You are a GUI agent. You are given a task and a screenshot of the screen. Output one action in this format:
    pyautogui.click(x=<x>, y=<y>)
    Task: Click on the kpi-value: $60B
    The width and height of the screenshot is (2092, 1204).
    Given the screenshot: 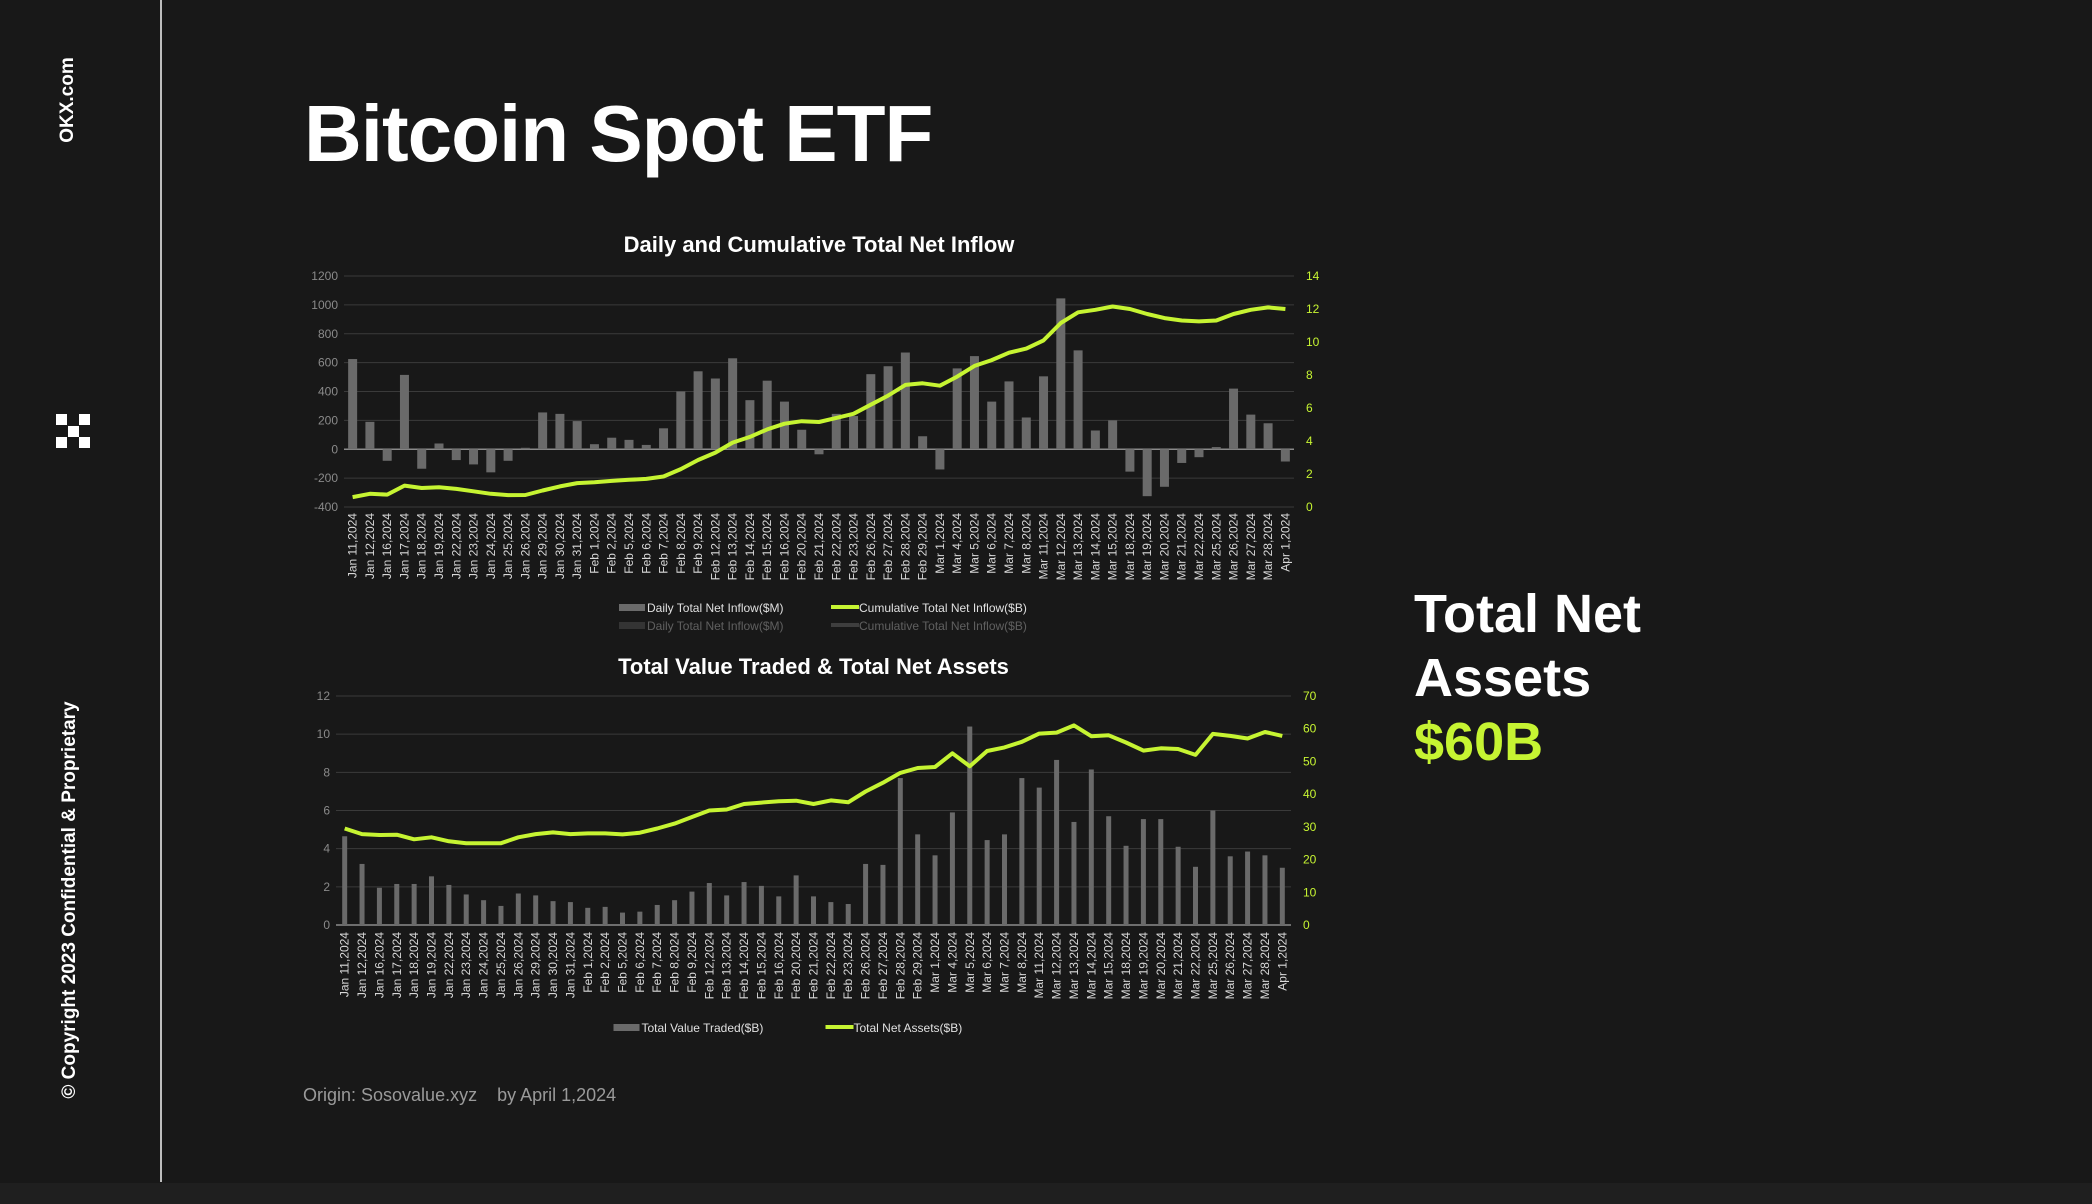 What is the action you would take?
    pyautogui.click(x=1479, y=742)
    